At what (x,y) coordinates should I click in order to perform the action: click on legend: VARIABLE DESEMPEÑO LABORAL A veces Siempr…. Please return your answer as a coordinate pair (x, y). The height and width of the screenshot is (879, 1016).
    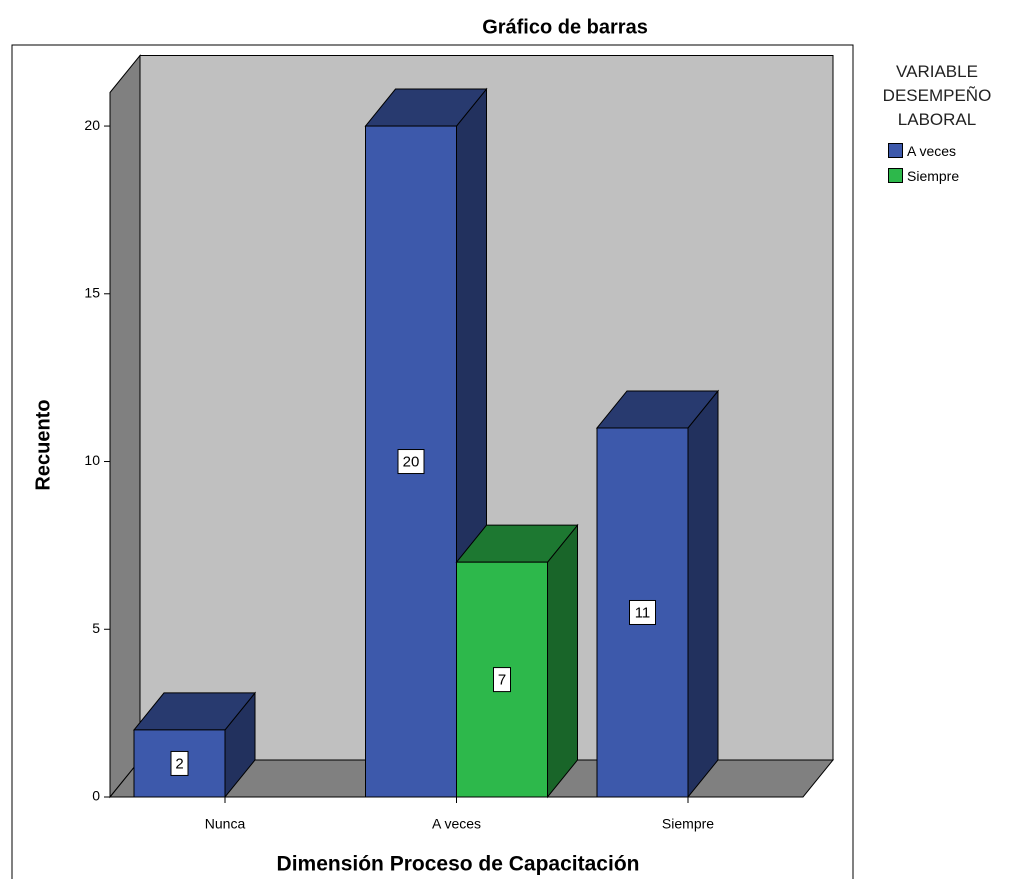
    Looking at the image, I should click on (937, 124).